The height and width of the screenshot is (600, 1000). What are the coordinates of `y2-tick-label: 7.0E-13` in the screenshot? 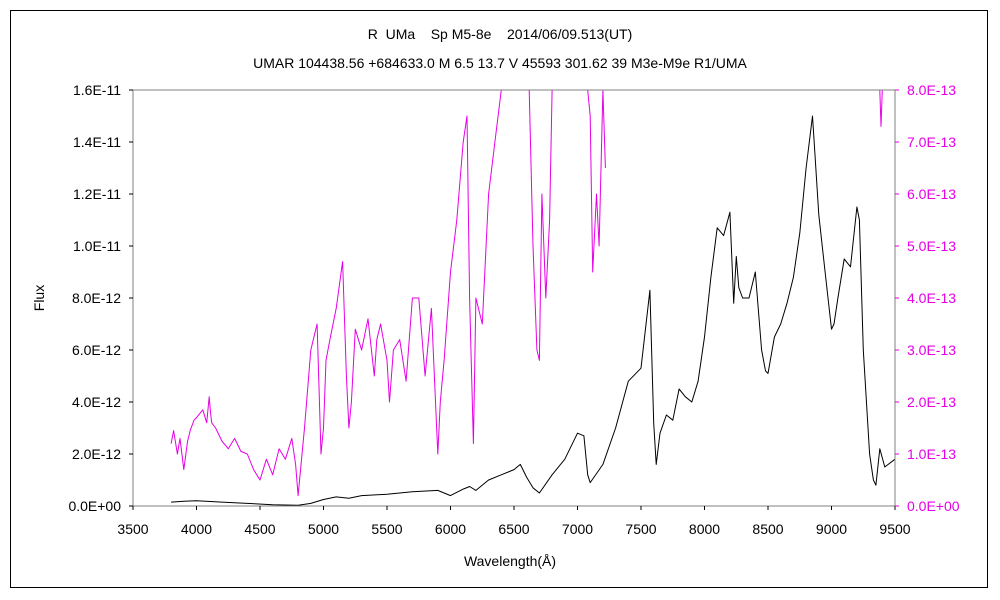 It's located at (931, 142).